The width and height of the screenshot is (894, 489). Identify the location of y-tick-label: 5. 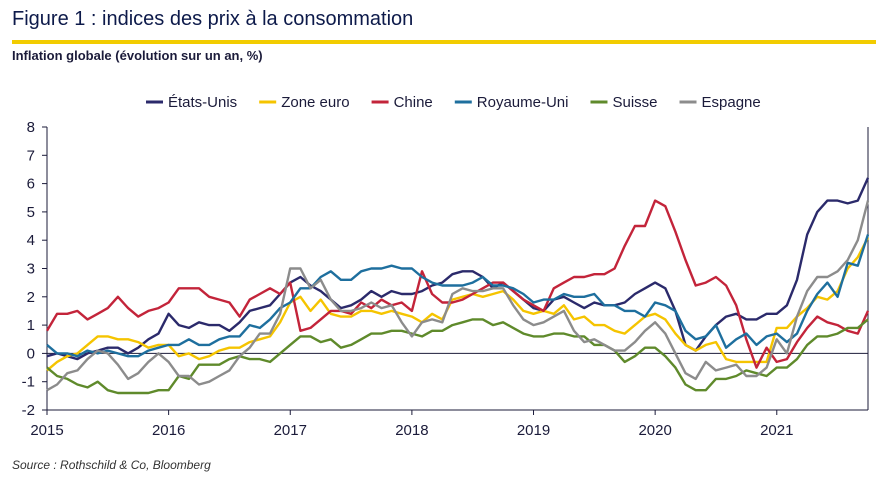
(31, 212).